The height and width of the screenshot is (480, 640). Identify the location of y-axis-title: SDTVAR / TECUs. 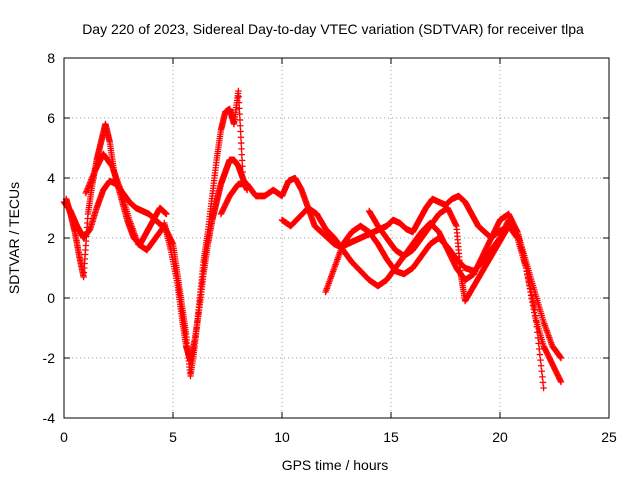
(14, 238).